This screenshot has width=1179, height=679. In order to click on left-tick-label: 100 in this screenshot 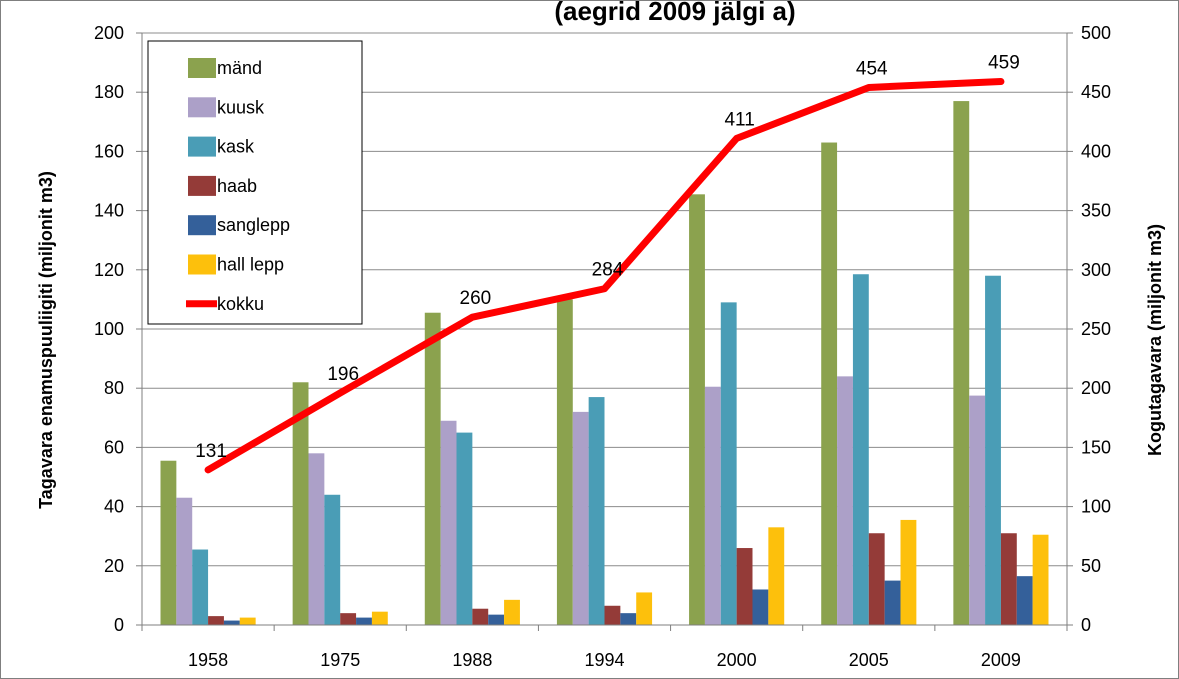, I will do `click(109, 329)`.